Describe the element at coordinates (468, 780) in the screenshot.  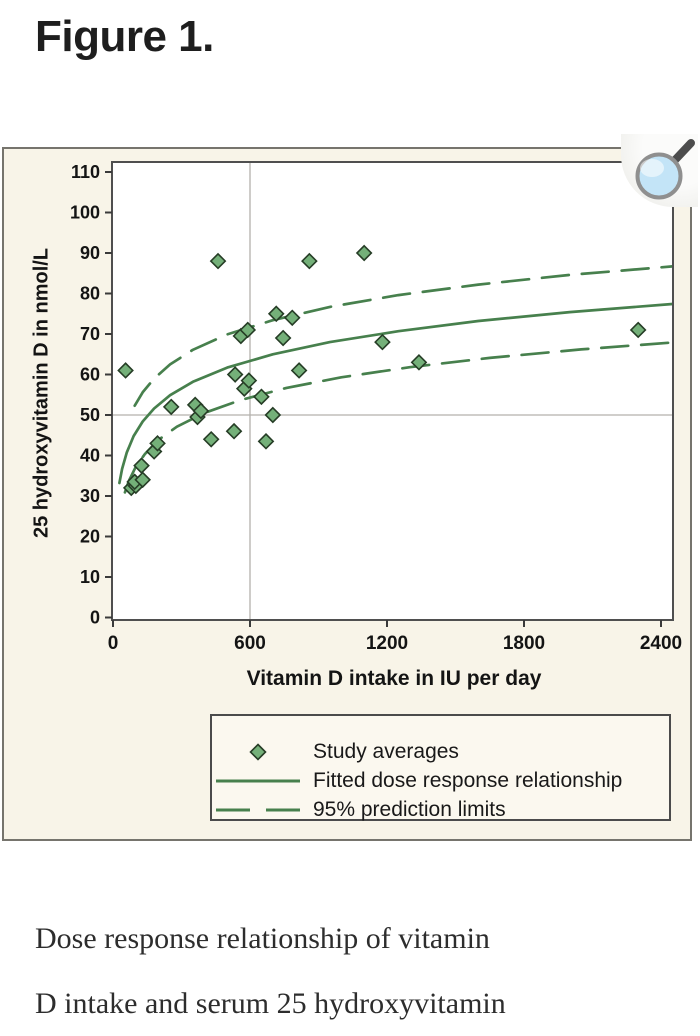
I see `legend-label: Fitted dose response relationship` at that location.